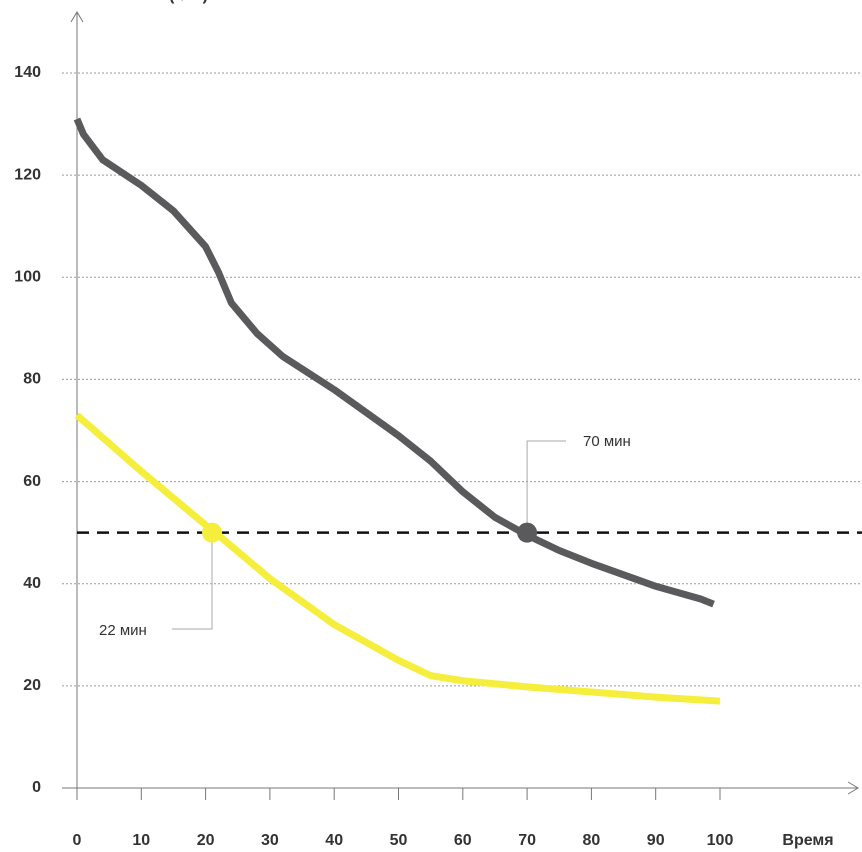 This screenshot has height=852, width=862. I want to click on x-tick-label: 40, so click(334, 840).